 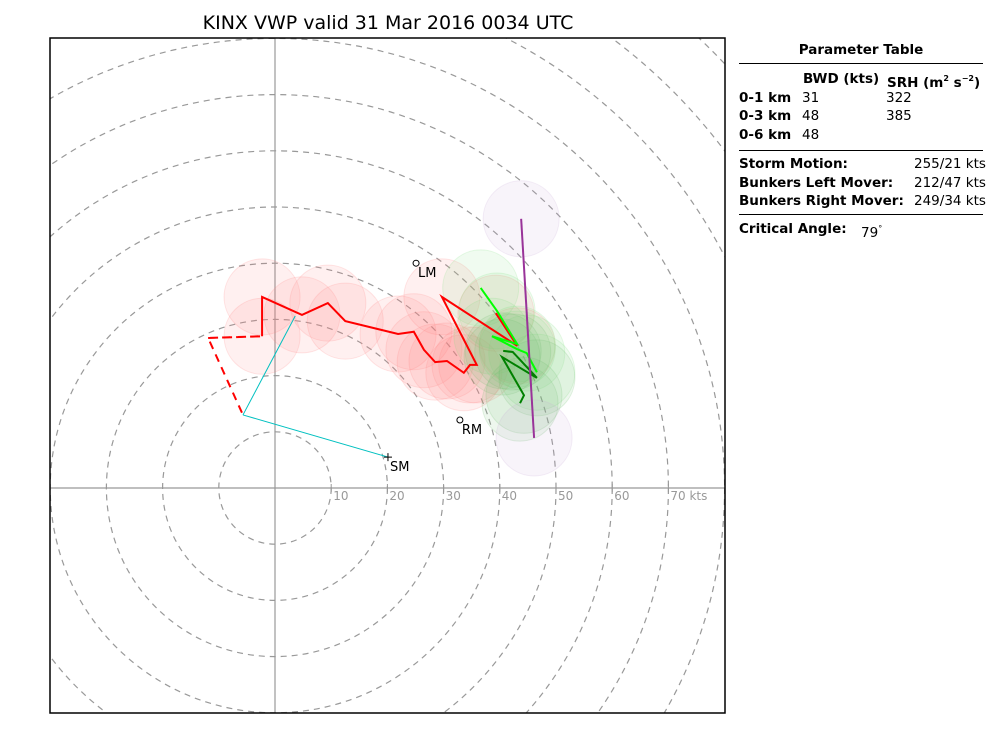 What do you see at coordinates (811, 97) in the screenshot?
I see `bwd-value: 31` at bounding box center [811, 97].